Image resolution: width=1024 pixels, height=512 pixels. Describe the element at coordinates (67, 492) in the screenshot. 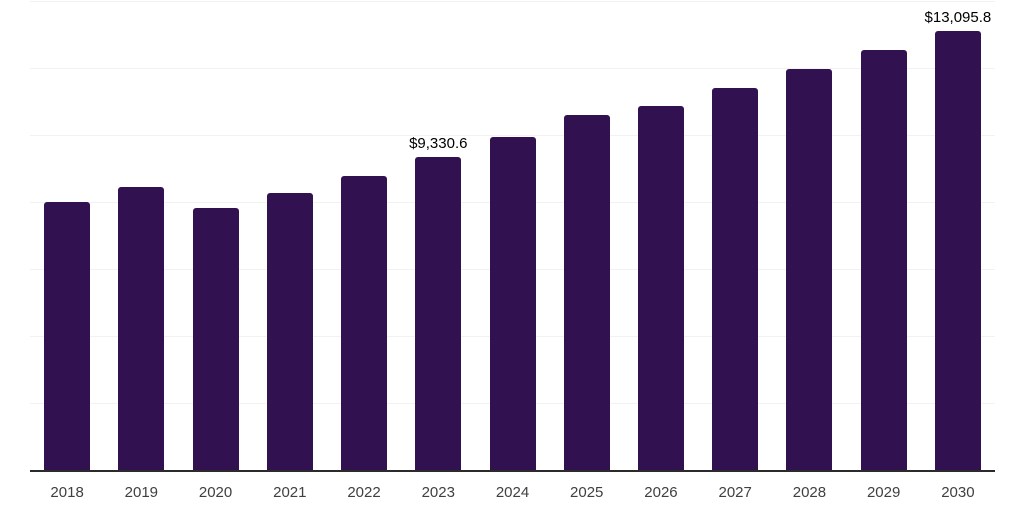

I see `x-tick-label-2018: 2018` at that location.